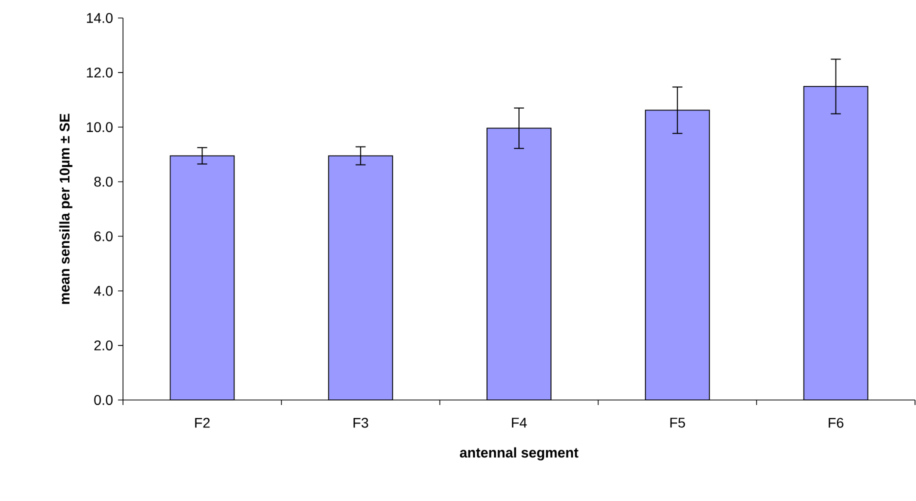 Image resolution: width=916 pixels, height=501 pixels. Describe the element at coordinates (99, 127) in the screenshot. I see `y-tick-label: 10.0` at that location.